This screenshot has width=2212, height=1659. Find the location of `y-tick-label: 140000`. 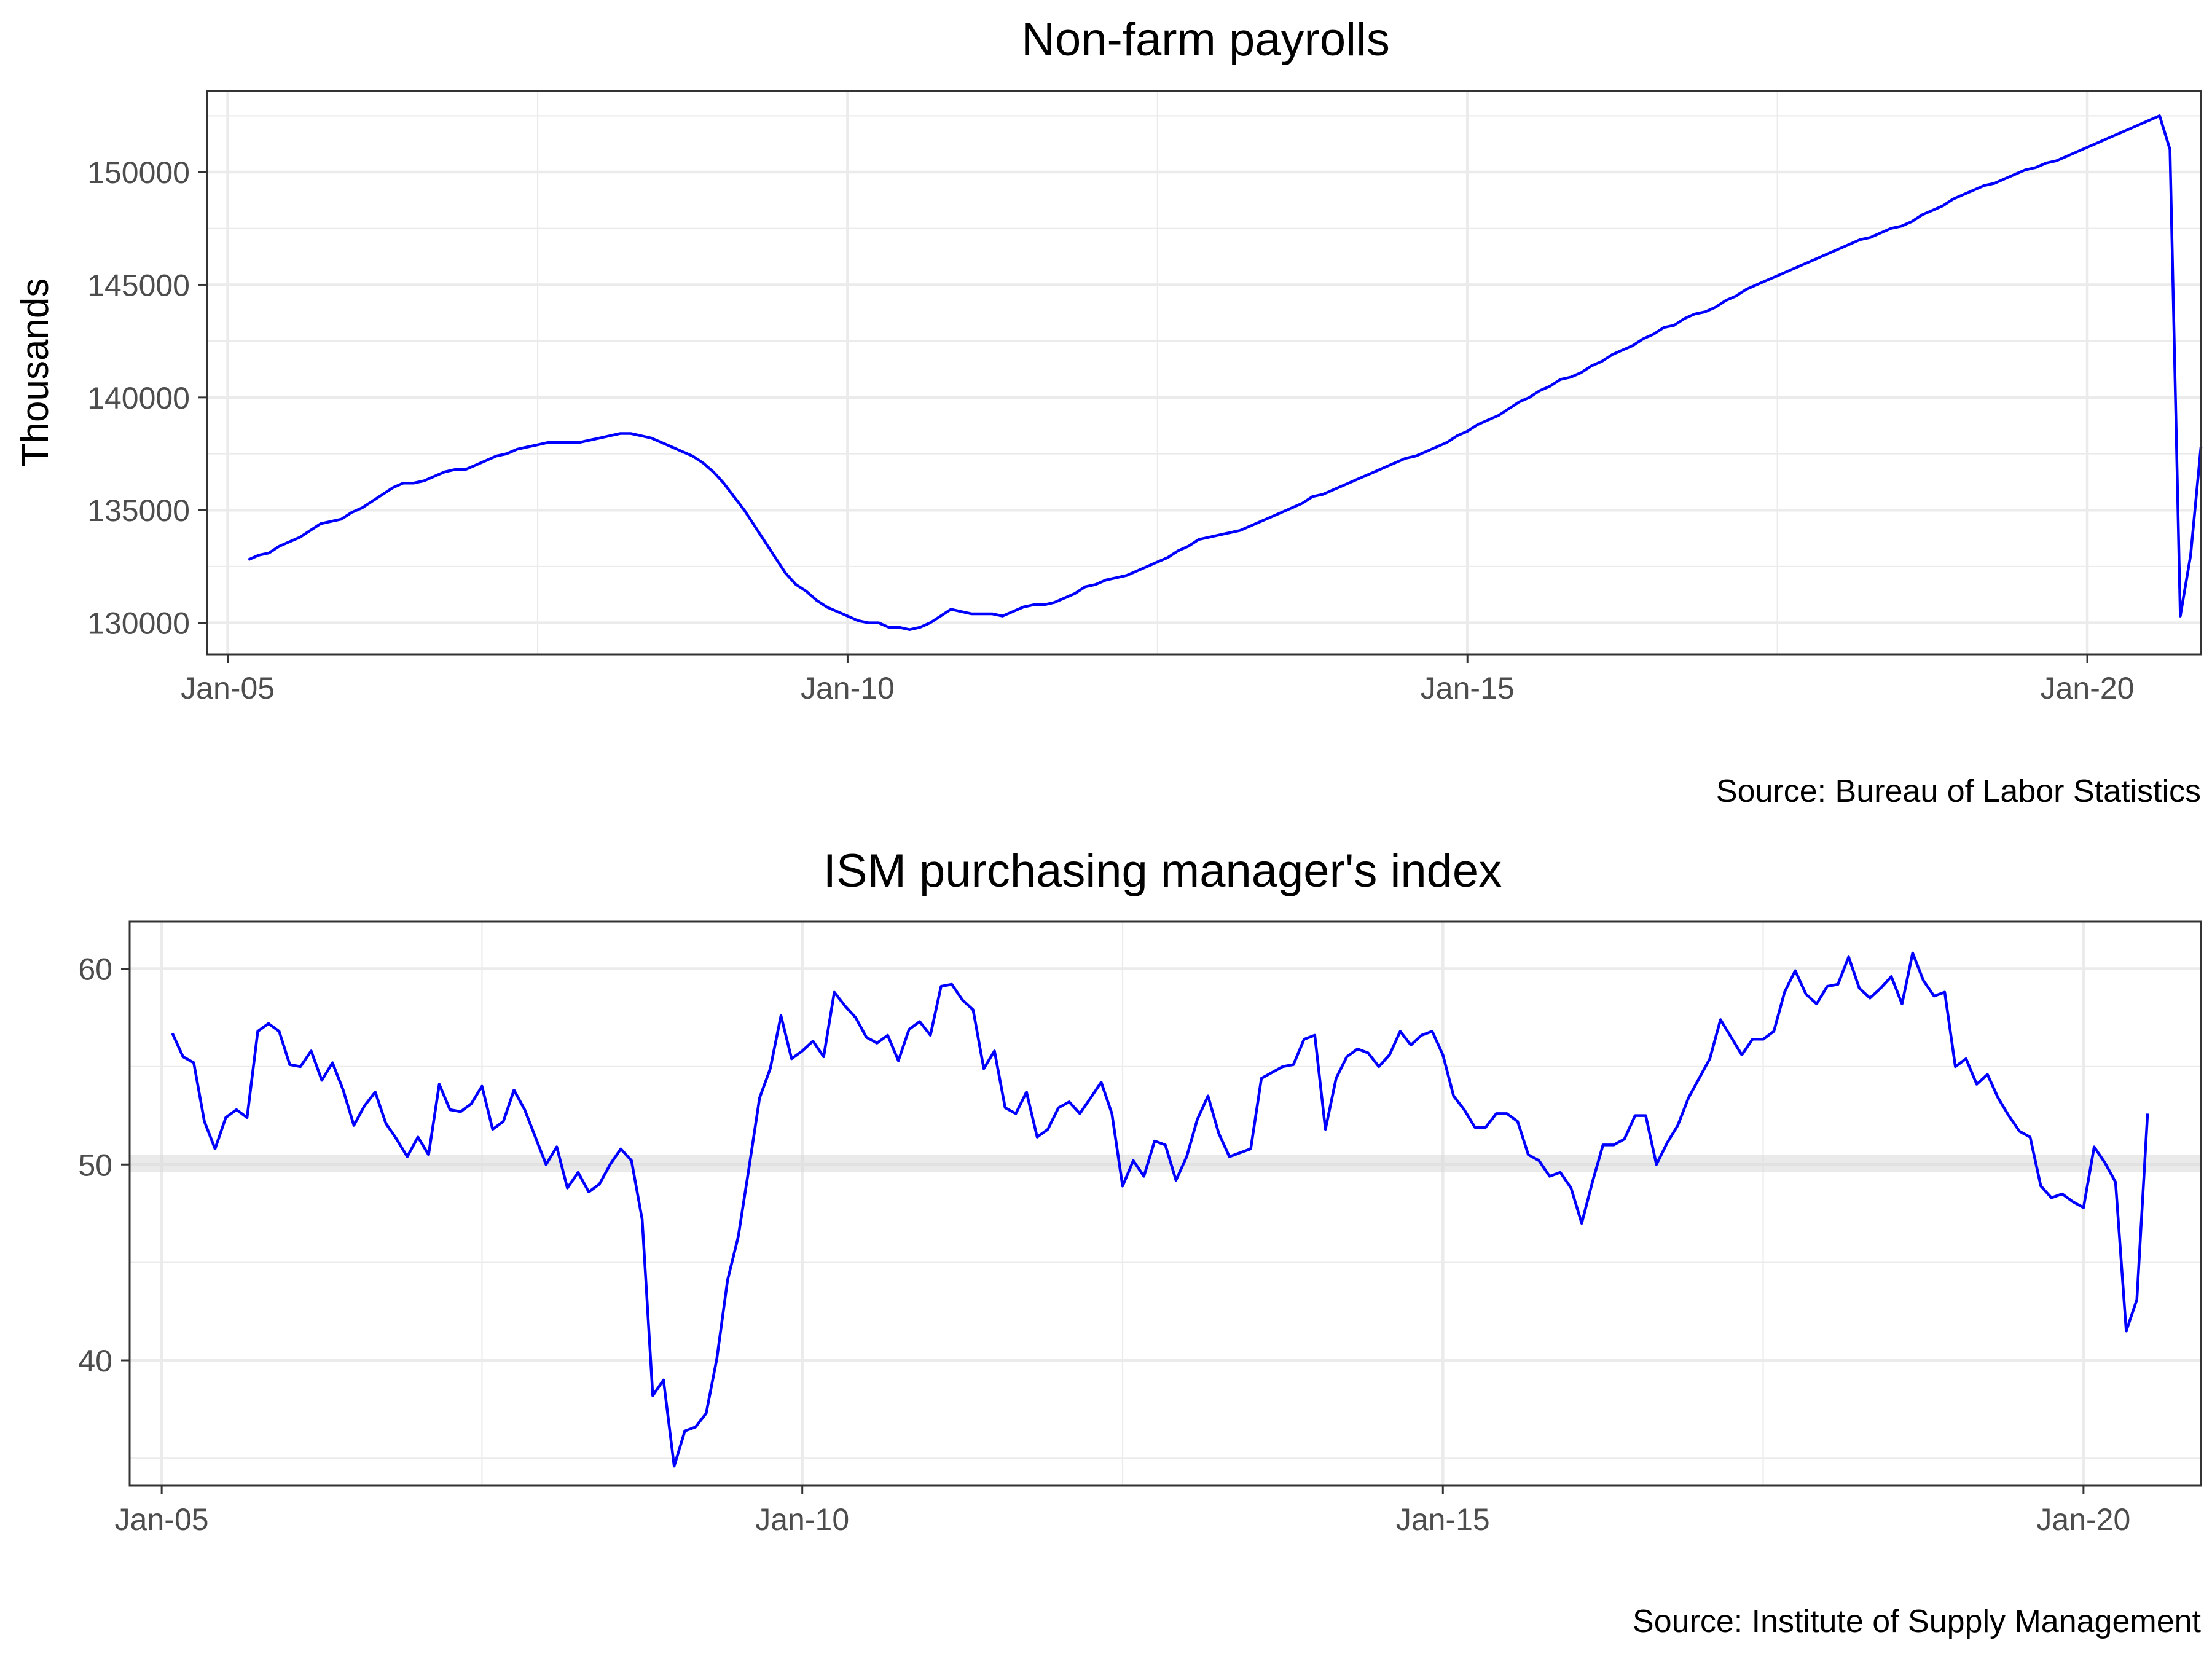

y-tick-label: 140000 is located at coordinates (138, 398).